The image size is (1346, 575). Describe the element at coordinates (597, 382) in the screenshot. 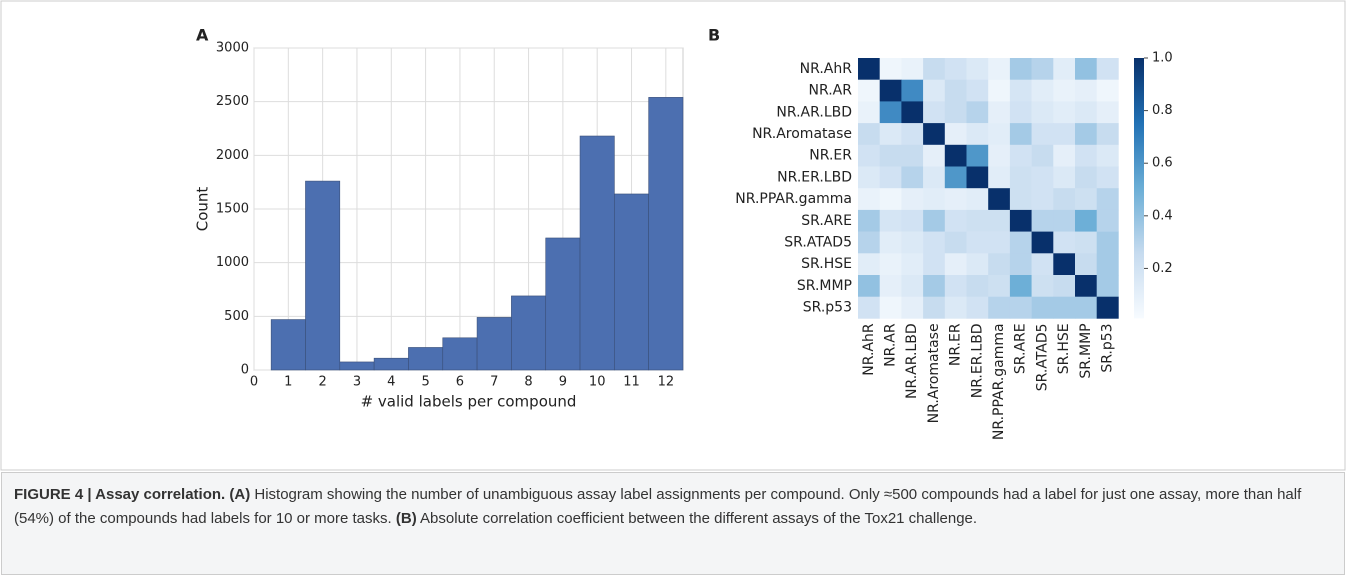

I see `x-tick-label: 10` at that location.